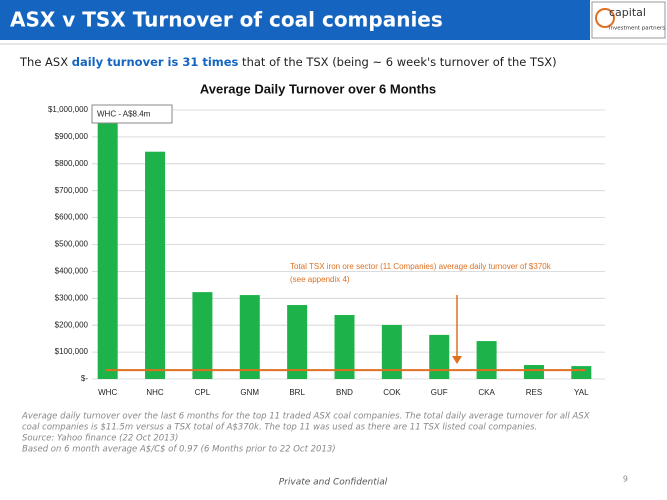 The image size is (667, 500). I want to click on x-tick-label: CPL, so click(203, 392).